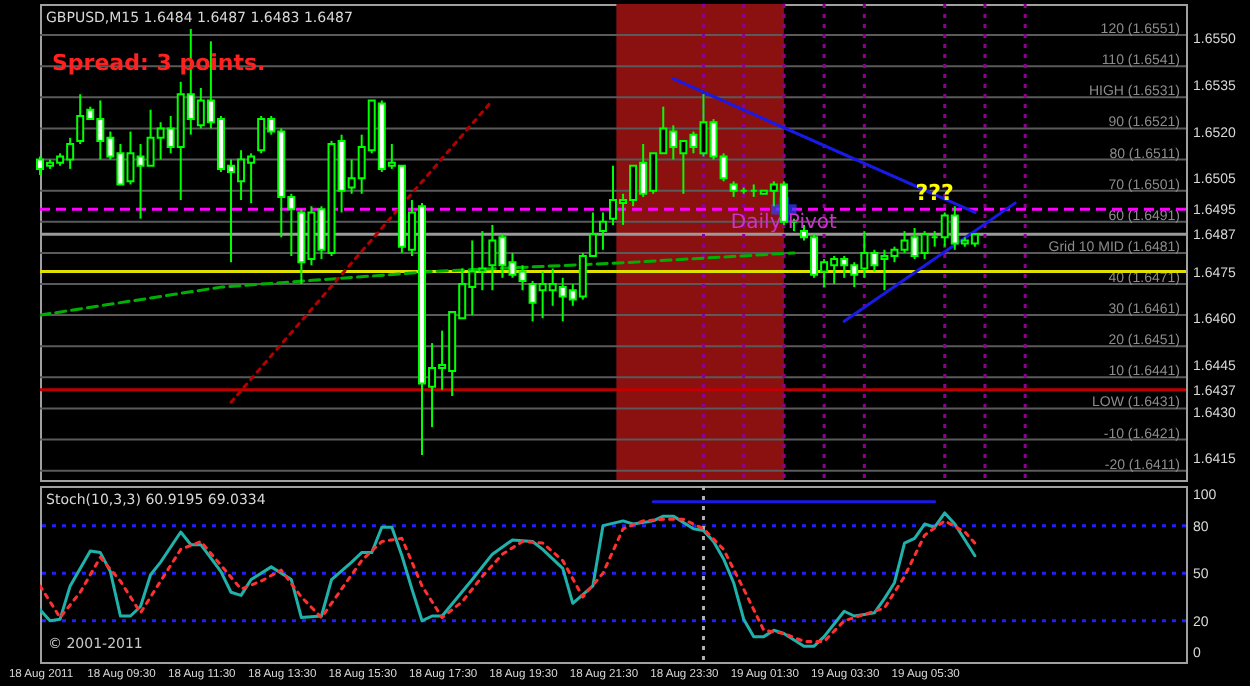 This screenshot has height=686, width=1250. What do you see at coordinates (602, 231) in the screenshot?
I see `candlestick` at bounding box center [602, 231].